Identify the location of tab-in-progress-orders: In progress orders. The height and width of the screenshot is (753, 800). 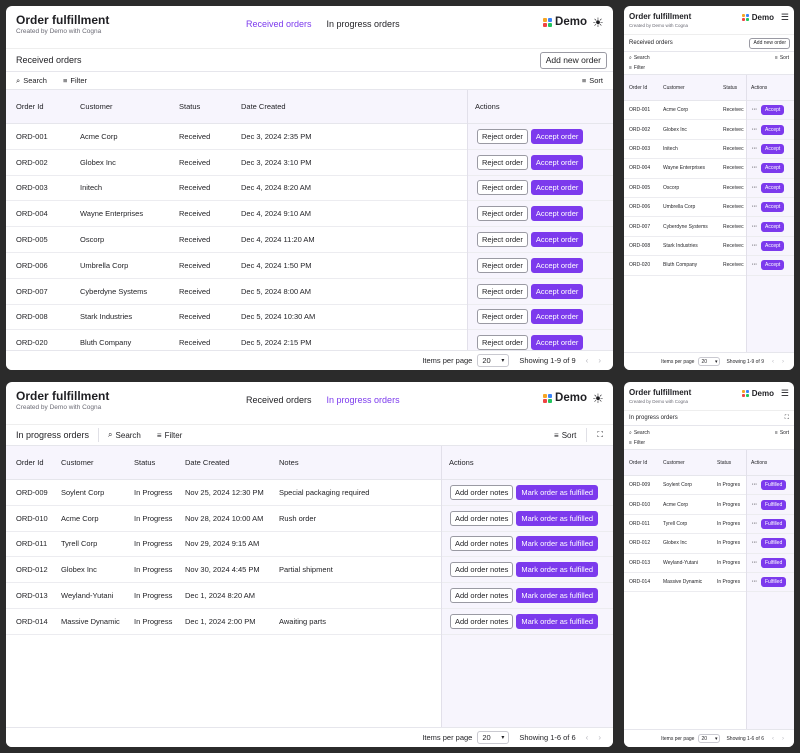
(363, 400).